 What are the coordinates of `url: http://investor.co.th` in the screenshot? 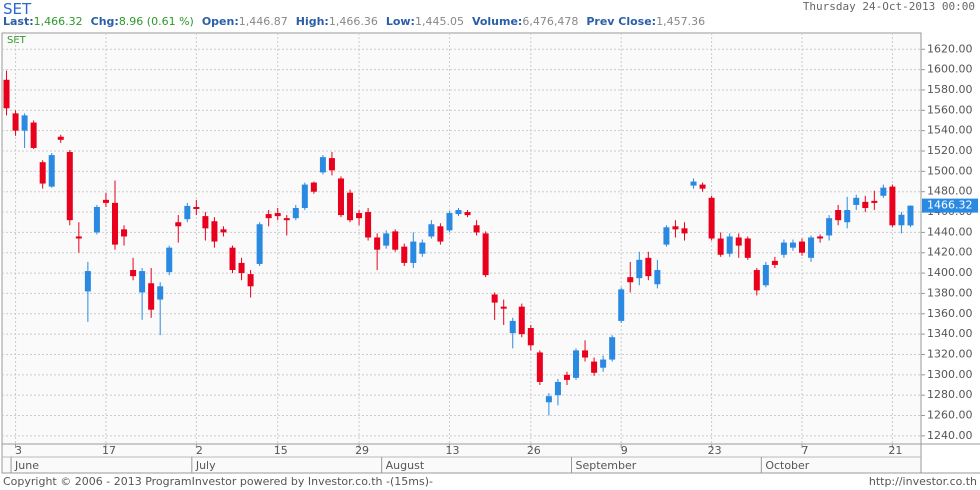 It's located at (922, 481).